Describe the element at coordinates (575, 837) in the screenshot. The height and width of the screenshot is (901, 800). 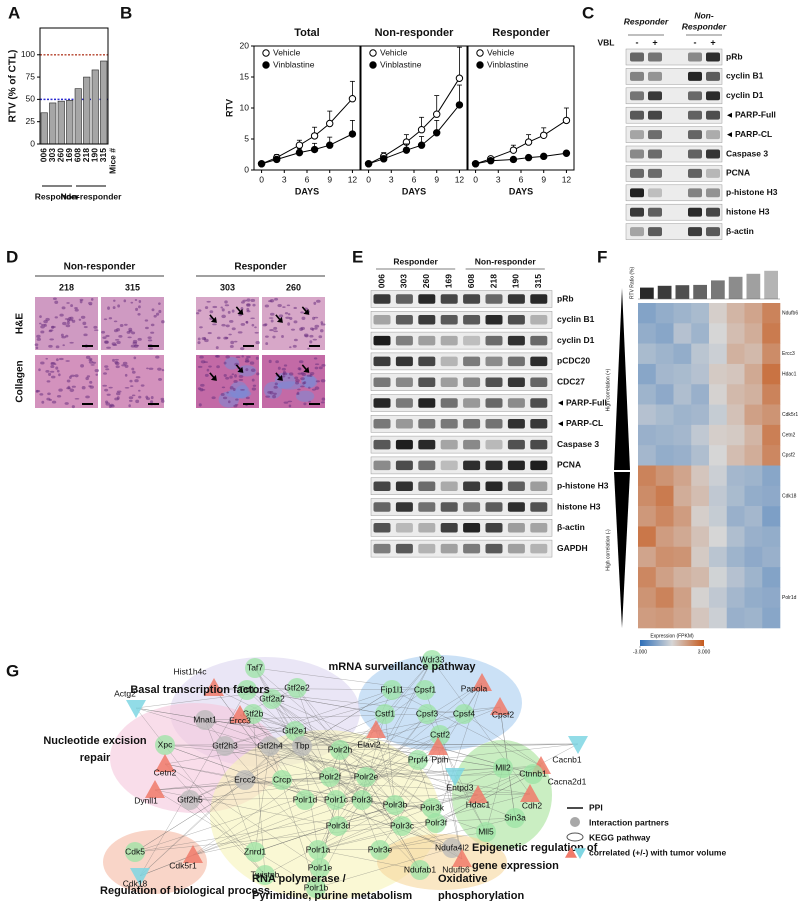
I see `legend-pathway` at that location.